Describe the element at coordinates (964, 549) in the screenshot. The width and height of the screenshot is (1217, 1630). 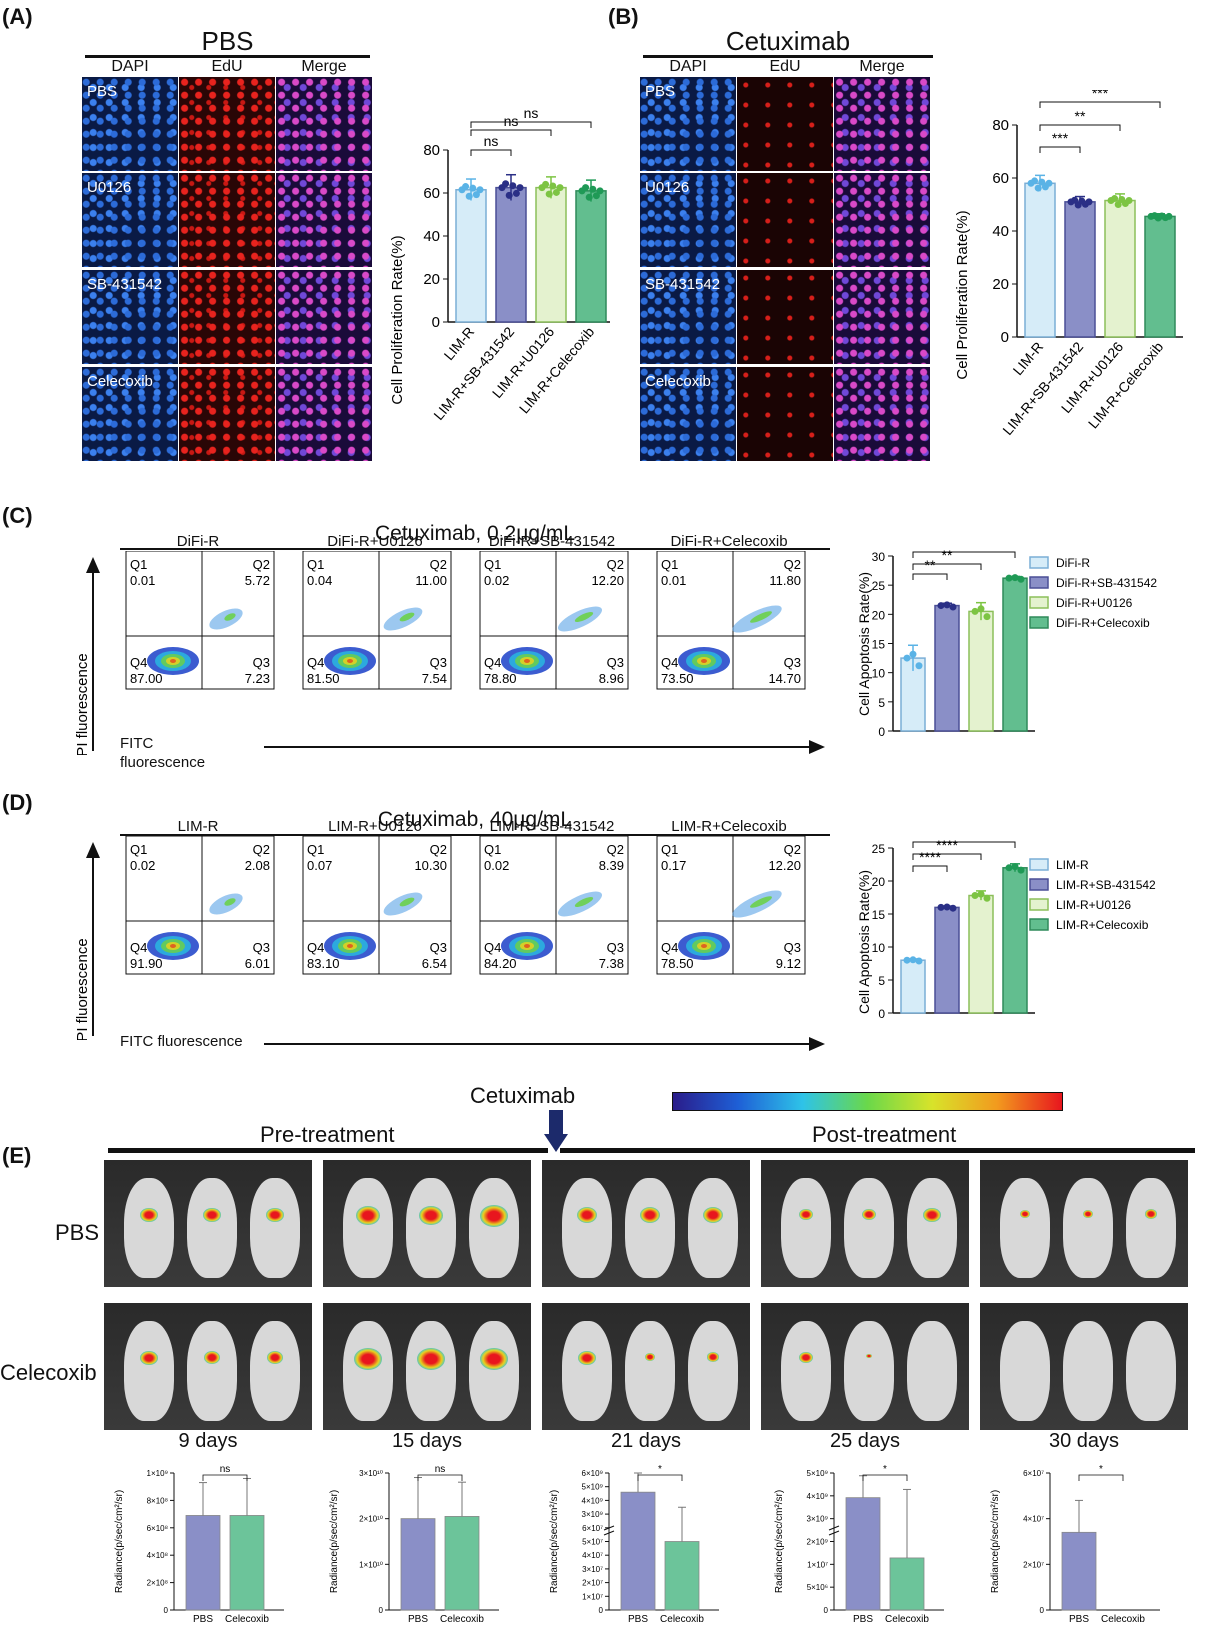
I see `significance-label-2: ***` at that location.